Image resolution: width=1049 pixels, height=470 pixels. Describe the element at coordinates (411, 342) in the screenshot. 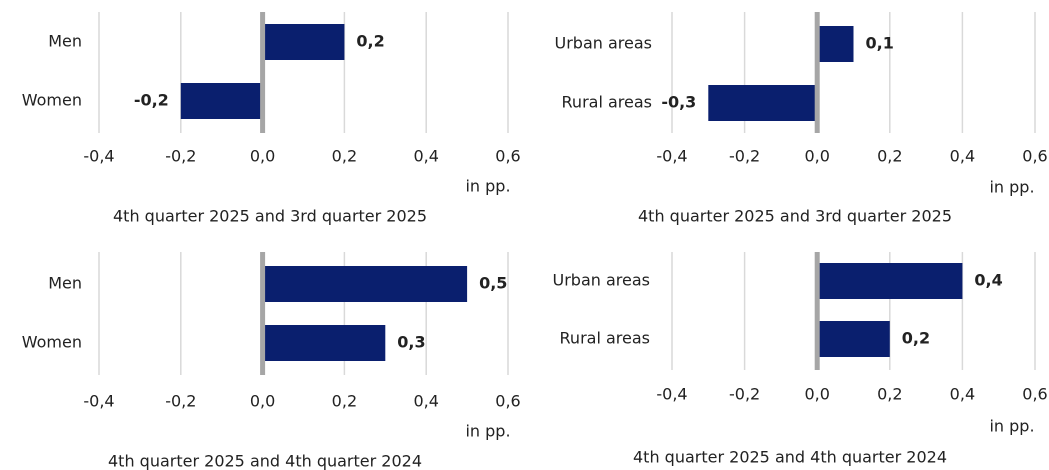

I see `value-label: 0,3` at that location.